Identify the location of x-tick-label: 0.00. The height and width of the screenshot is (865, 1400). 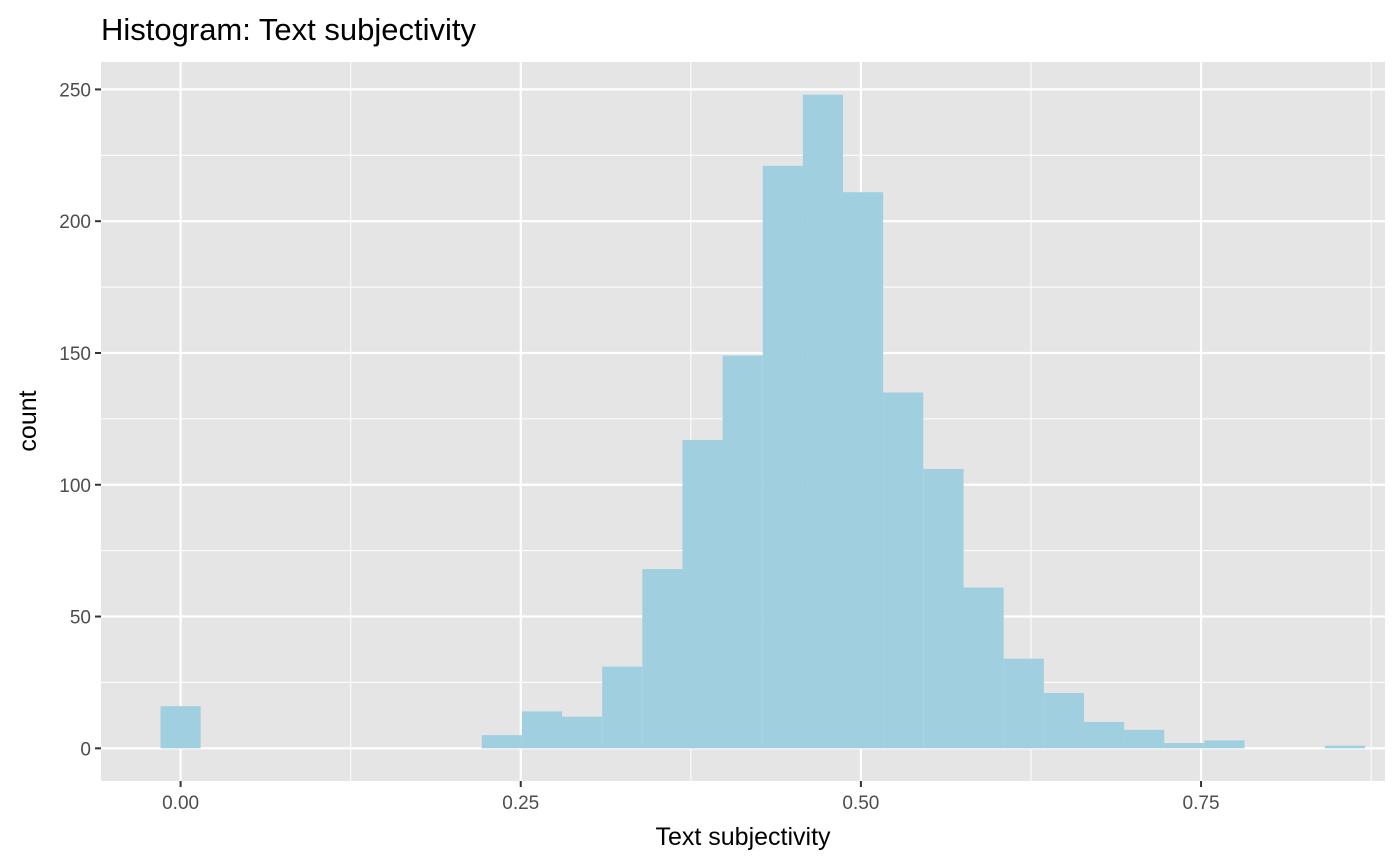
(180, 803).